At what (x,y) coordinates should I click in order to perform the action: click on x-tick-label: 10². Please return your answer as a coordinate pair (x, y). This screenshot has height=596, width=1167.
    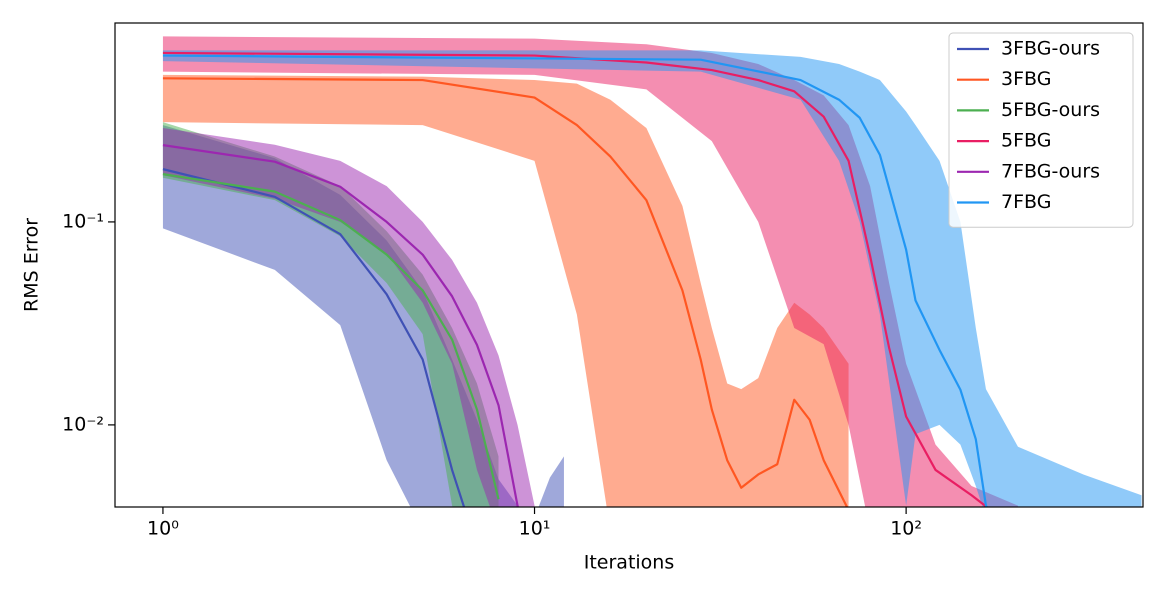
    Looking at the image, I should click on (906, 529).